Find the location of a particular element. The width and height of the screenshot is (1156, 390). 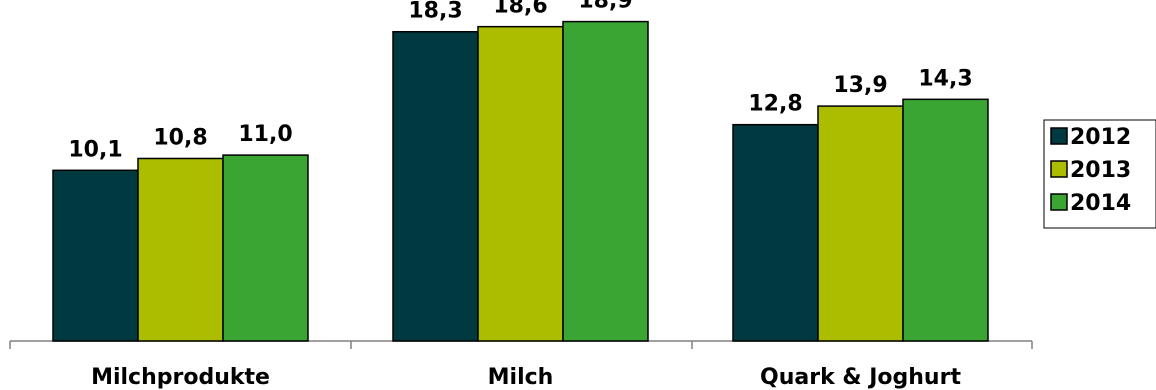

bar-milch-2012 is located at coordinates (435, 186).